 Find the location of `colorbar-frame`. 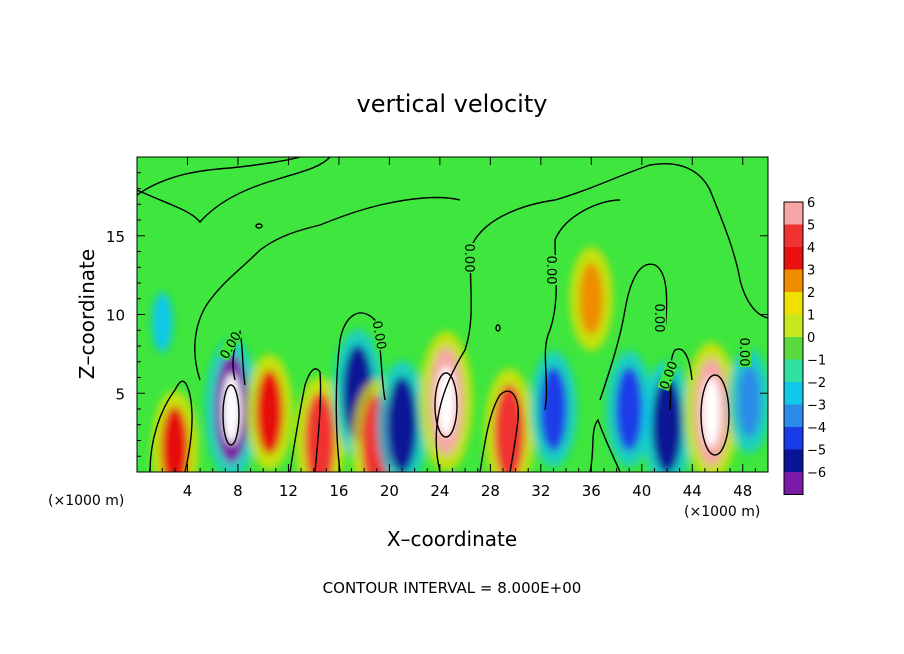

colorbar-frame is located at coordinates (793, 348).